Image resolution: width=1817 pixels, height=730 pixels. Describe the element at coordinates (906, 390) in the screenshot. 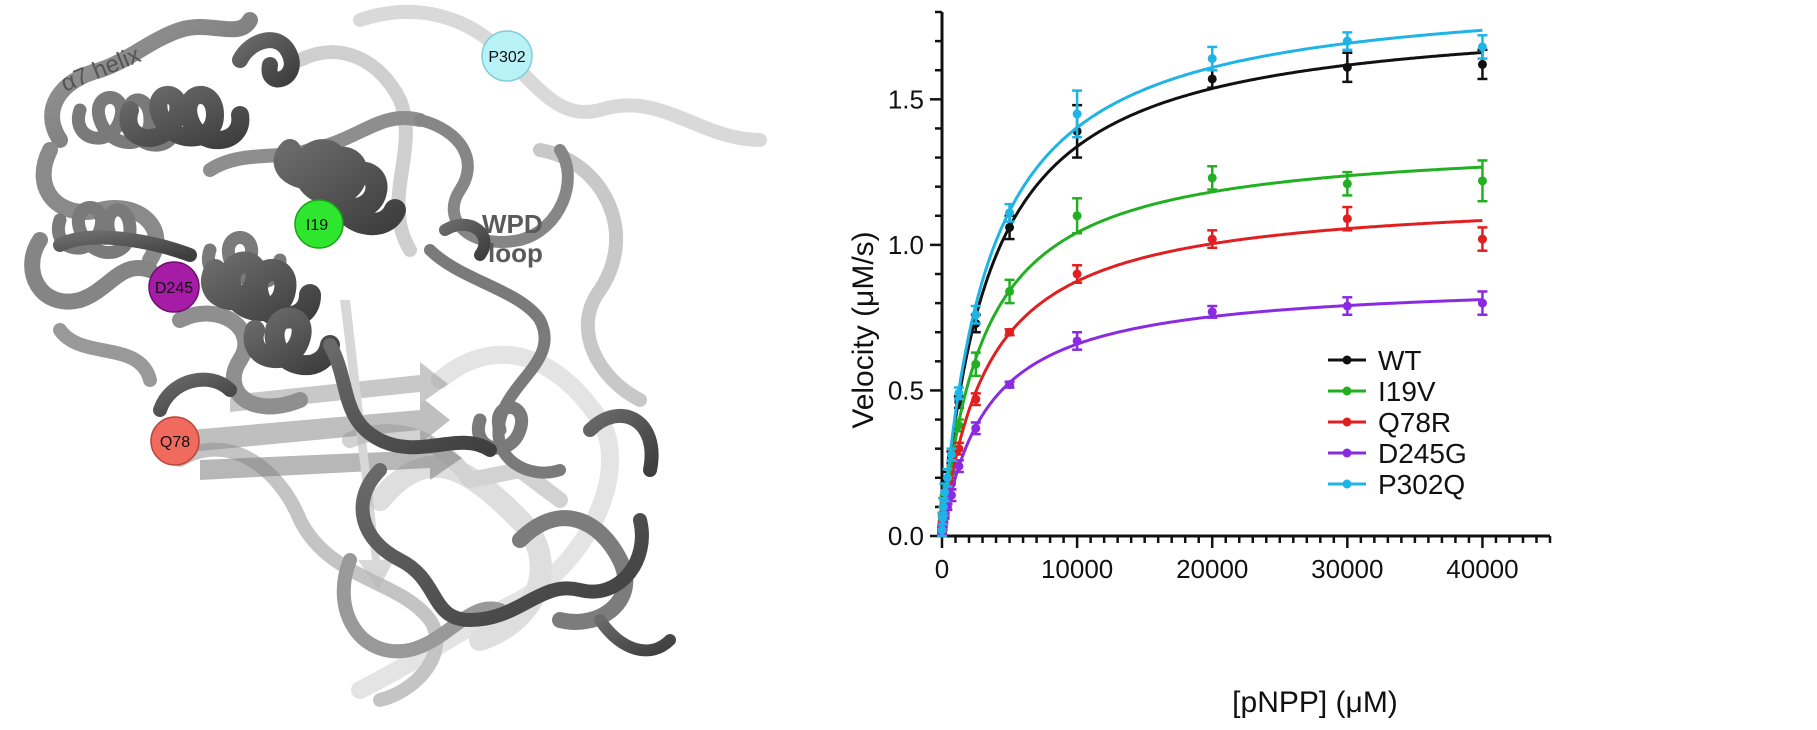

I see `y-tick-label: 0.5` at that location.